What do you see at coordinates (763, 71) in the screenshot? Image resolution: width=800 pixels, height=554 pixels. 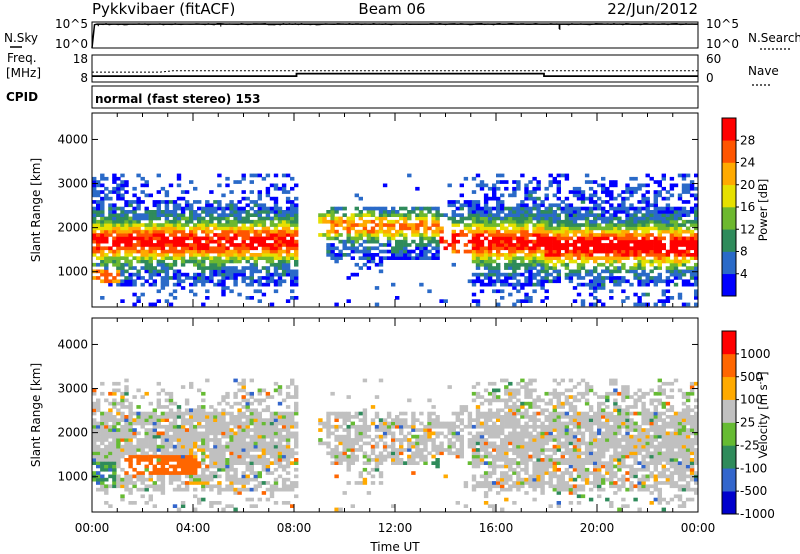 I see `nave-label: Nave` at bounding box center [763, 71].